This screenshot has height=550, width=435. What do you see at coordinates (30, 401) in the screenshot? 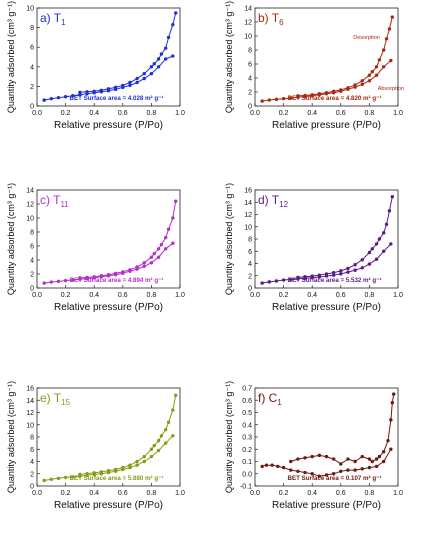
I see `y-tick-label: 14` at bounding box center [30, 401].